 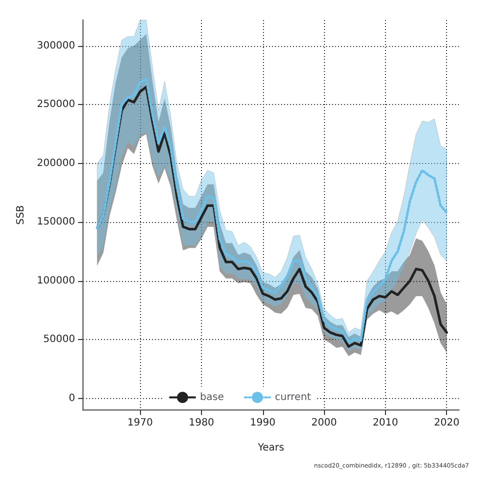 I want to click on x-tick-label: 1990, so click(x=263, y=423).